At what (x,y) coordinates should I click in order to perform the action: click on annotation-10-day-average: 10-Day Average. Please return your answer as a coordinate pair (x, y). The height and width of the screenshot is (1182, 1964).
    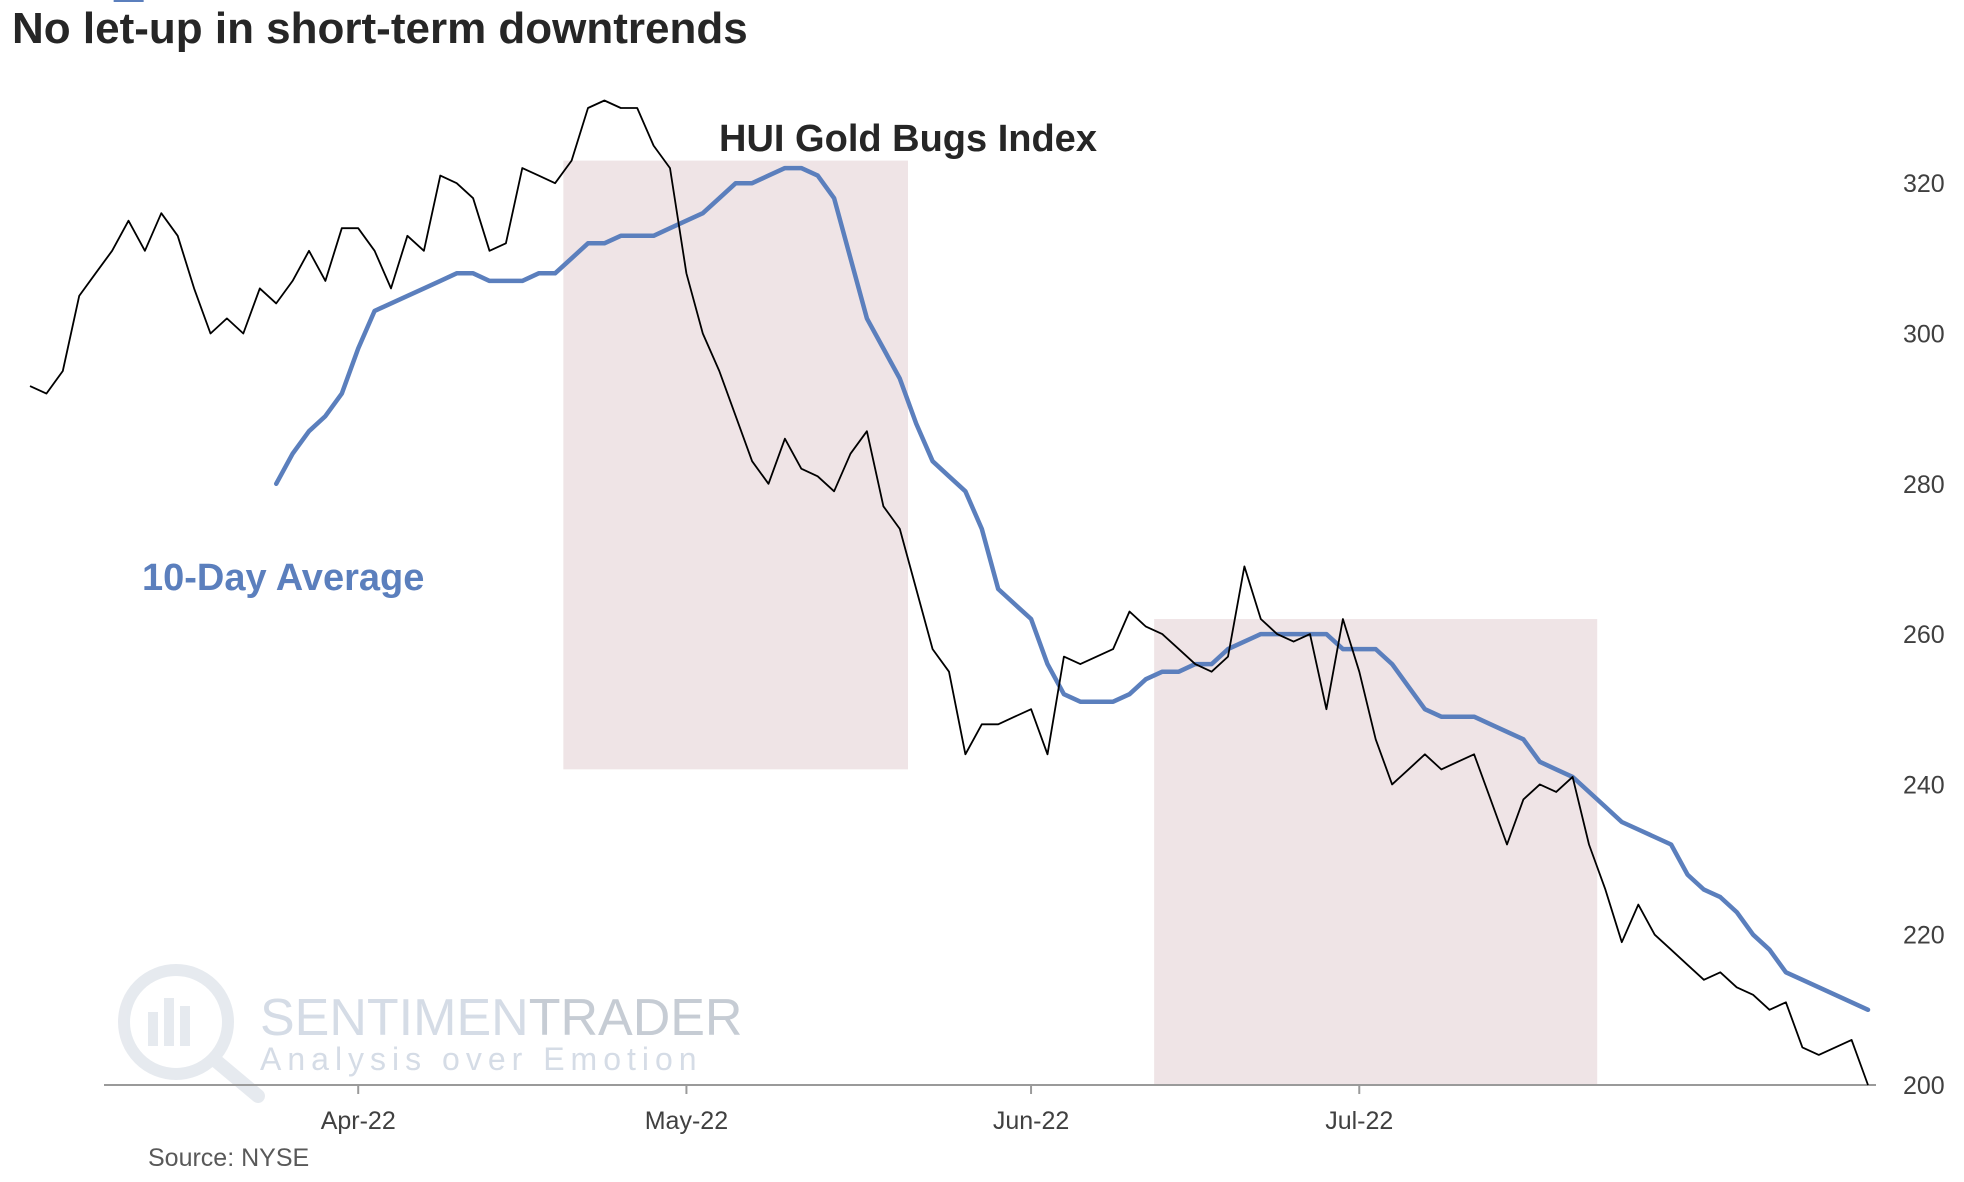
    Looking at the image, I should click on (268, 299).